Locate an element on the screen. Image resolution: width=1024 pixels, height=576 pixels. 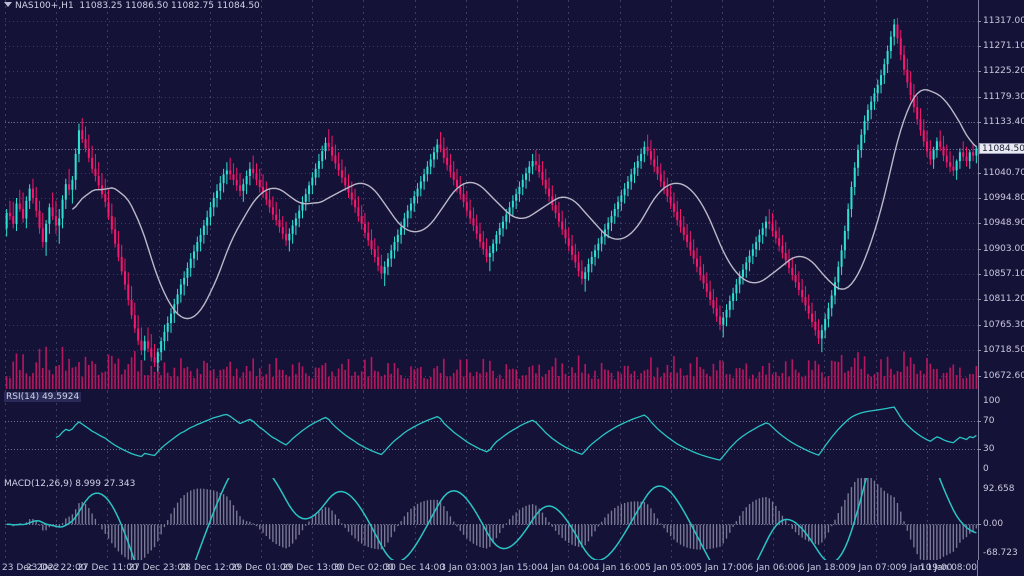
price-axis-label: 10948.90 is located at coordinates (1003, 223).